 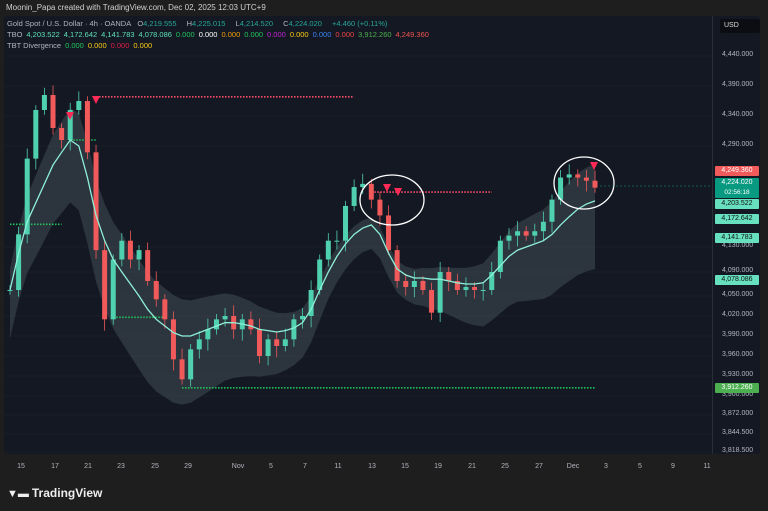 I want to click on open-label: O, so click(x=140, y=23).